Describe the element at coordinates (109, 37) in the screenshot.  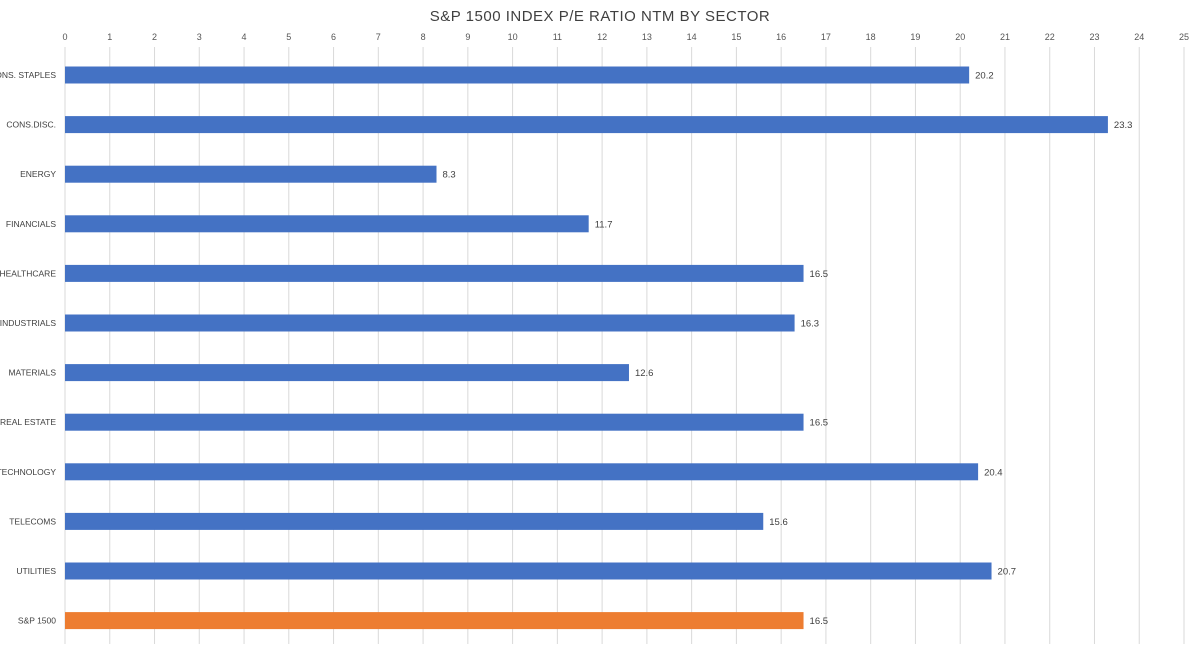
I see `x-tick-label-1: 1` at that location.